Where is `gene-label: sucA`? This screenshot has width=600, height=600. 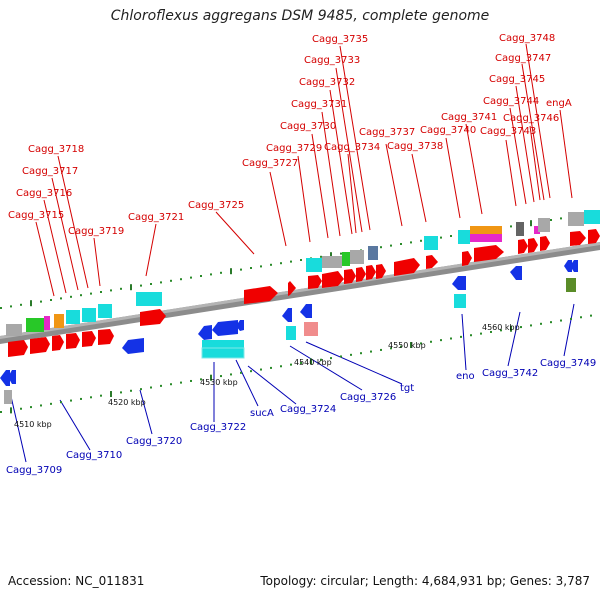
gene-label: sucA is located at coordinates (262, 413).